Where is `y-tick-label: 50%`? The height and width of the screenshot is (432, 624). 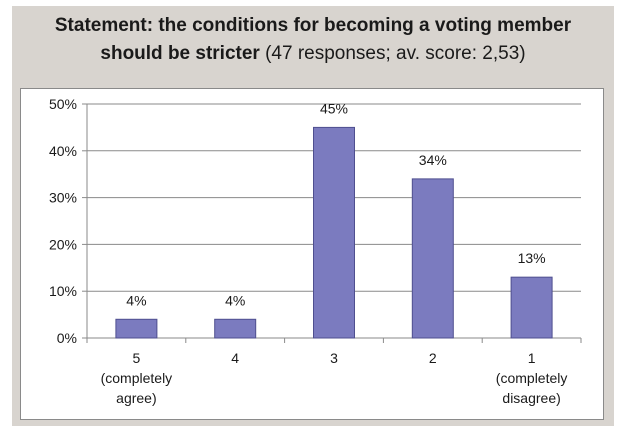
y-tick-label: 50% is located at coordinates (63, 104).